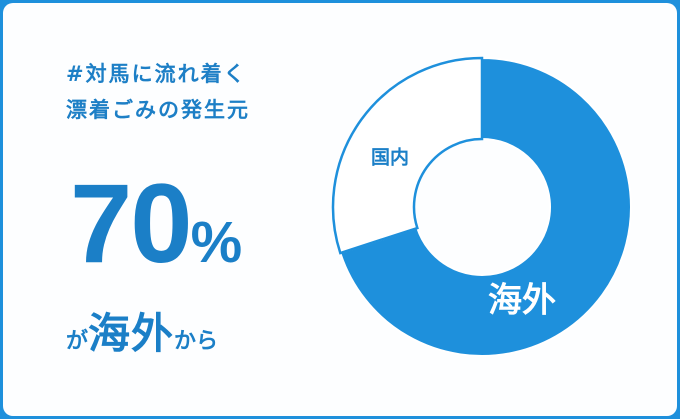 The width and height of the screenshot is (680, 419). Describe the element at coordinates (522, 301) in the screenshot. I see `donut-label-overseas: 海外` at that location.